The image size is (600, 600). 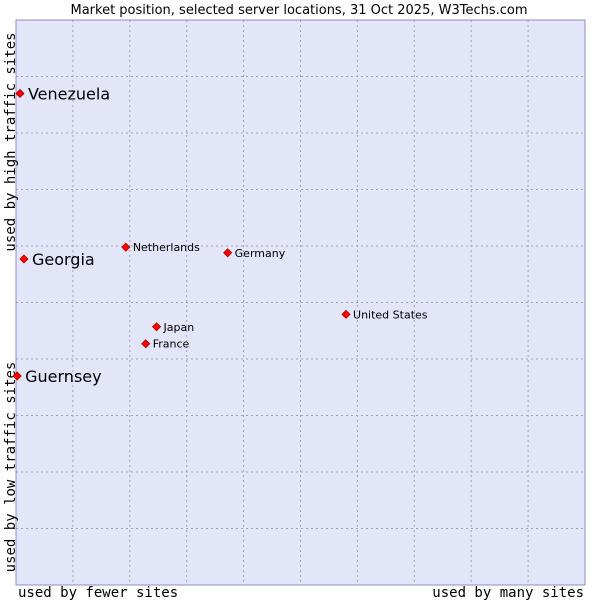 What do you see at coordinates (24, 259) in the screenshot?
I see `point-georgia` at bounding box center [24, 259].